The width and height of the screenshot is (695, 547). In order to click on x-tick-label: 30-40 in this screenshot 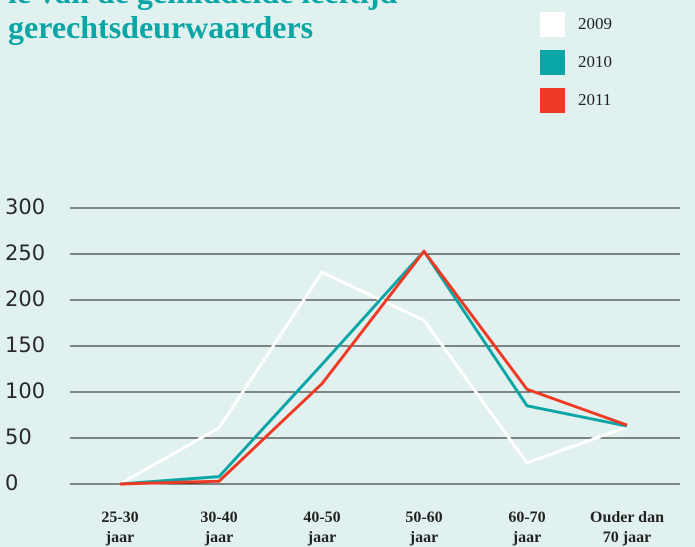, I will do `click(218, 517)`.